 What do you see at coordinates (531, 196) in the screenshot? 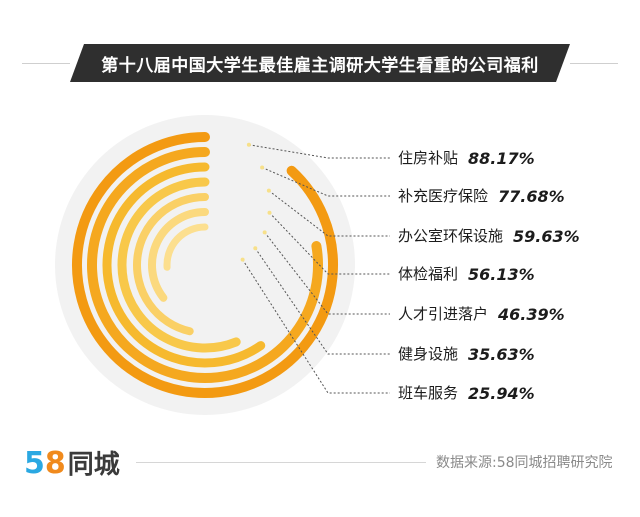
I see `item-value: 77.68%` at bounding box center [531, 196].